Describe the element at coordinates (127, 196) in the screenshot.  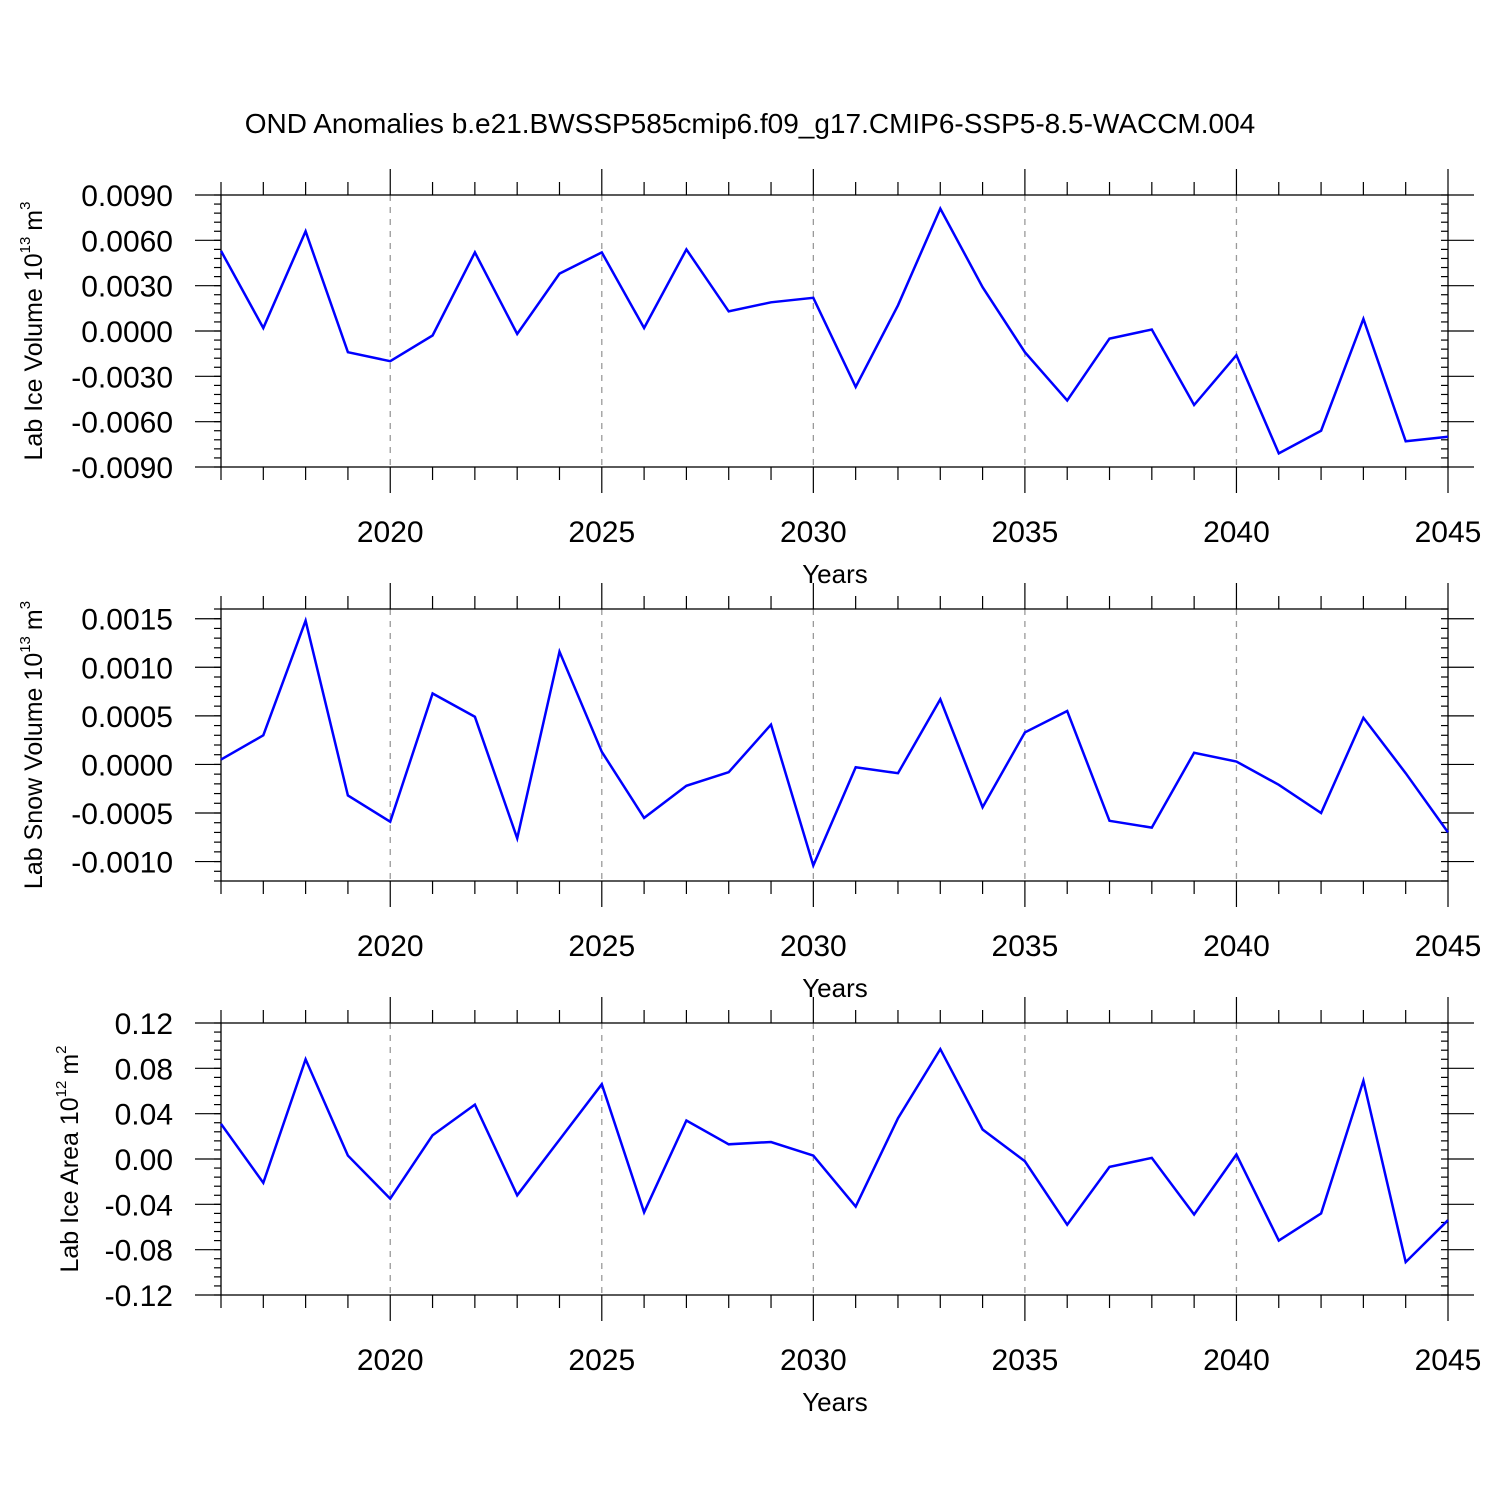
I see `y-tick-label: 0.0090` at that location.